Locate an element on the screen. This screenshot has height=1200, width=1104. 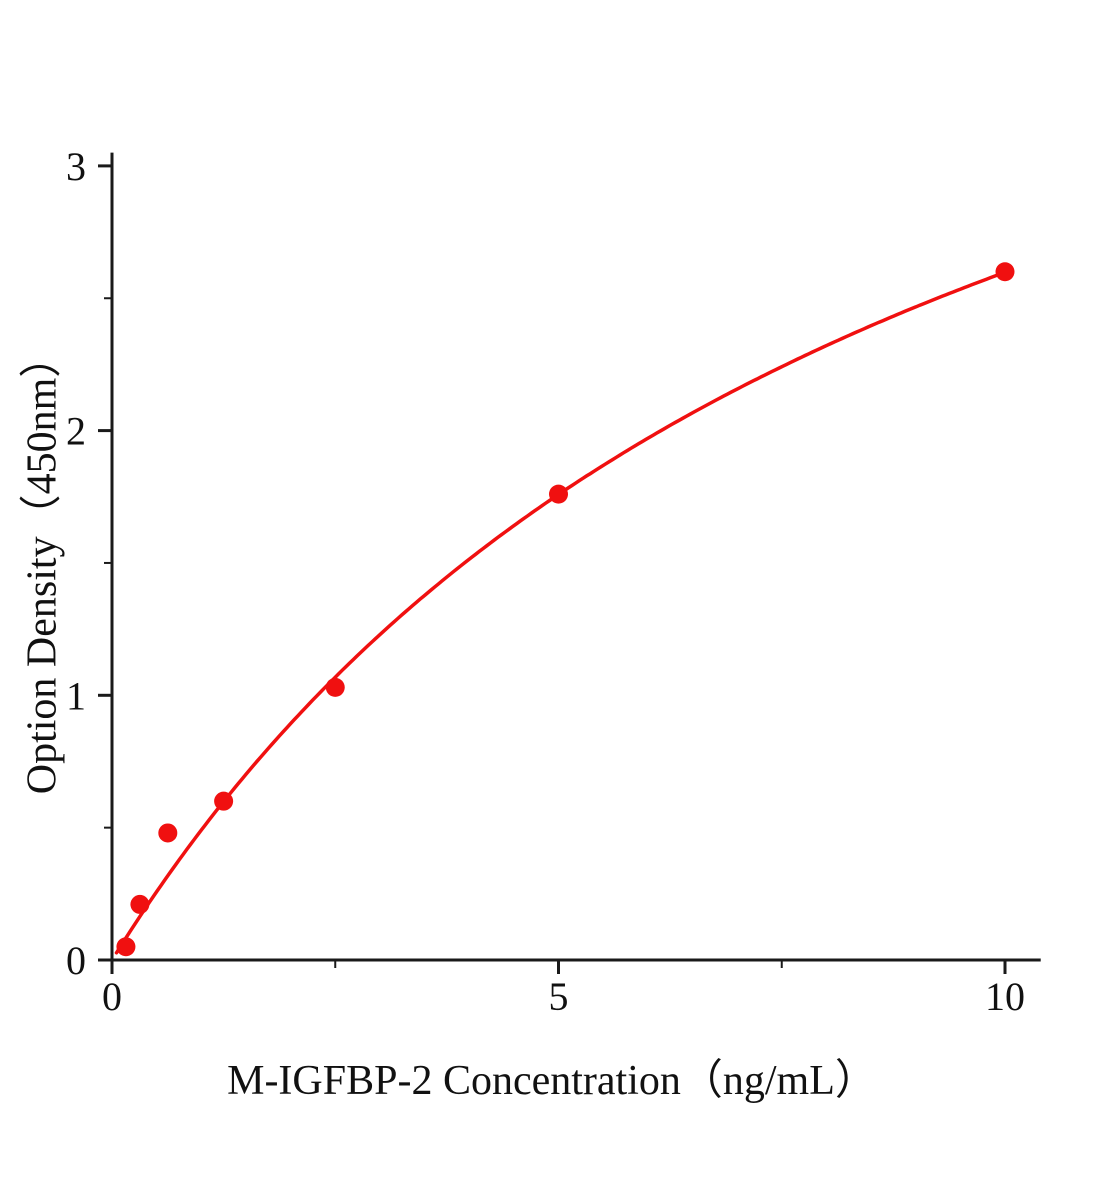
y-axis-title: Option Density（450nm） is located at coordinates (42, 565).